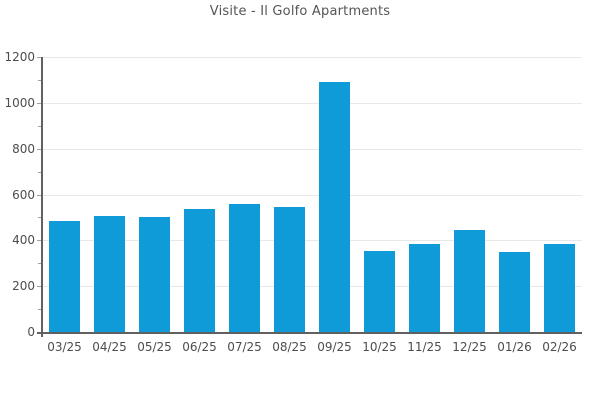  I want to click on y-tick-label: 1000, so click(19, 102).